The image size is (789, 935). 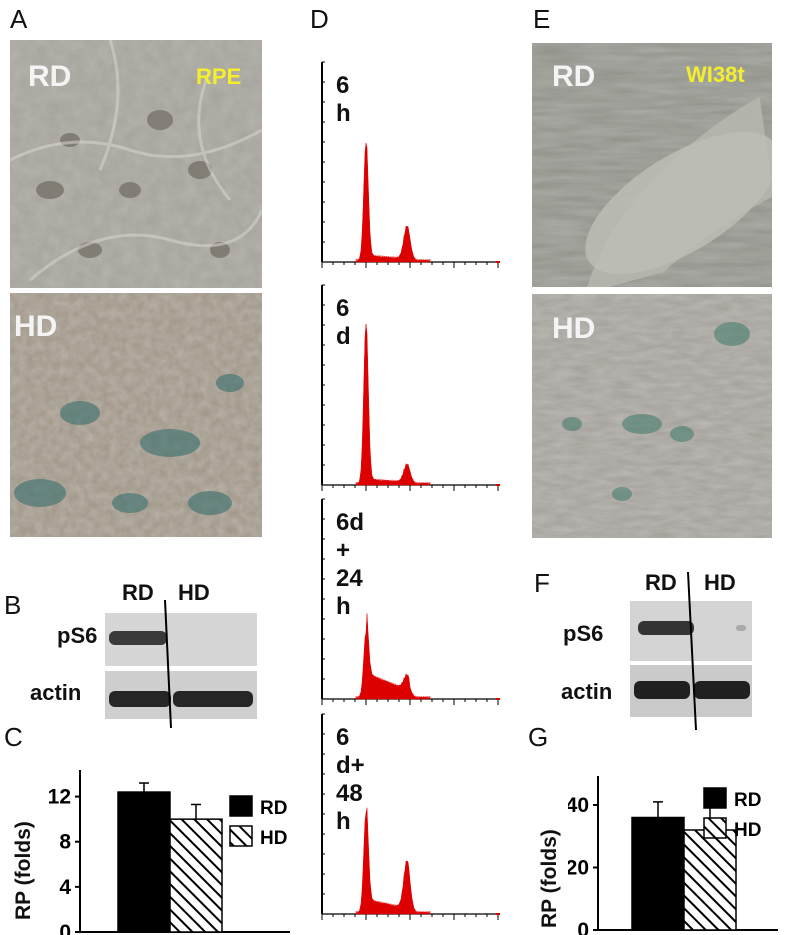 What do you see at coordinates (65, 842) in the screenshot?
I see `y-tick-label: 8` at bounding box center [65, 842].